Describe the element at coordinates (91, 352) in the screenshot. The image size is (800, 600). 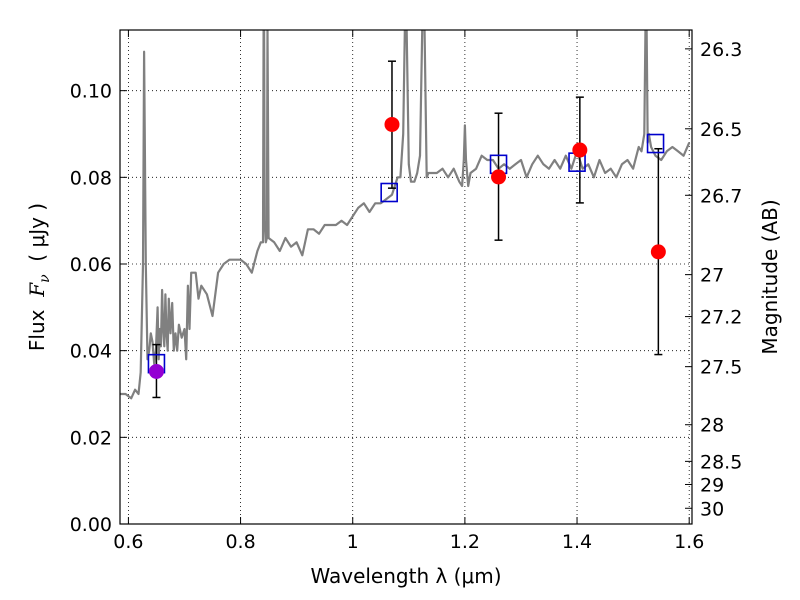
I see `y-tick-label: 0.04` at that location.